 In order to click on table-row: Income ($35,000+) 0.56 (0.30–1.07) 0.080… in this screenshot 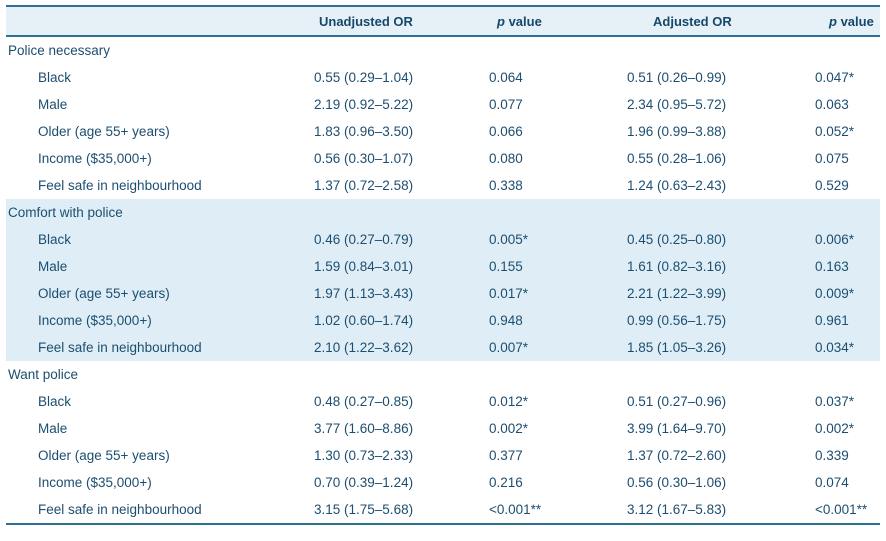, I will do `click(443, 158)`.